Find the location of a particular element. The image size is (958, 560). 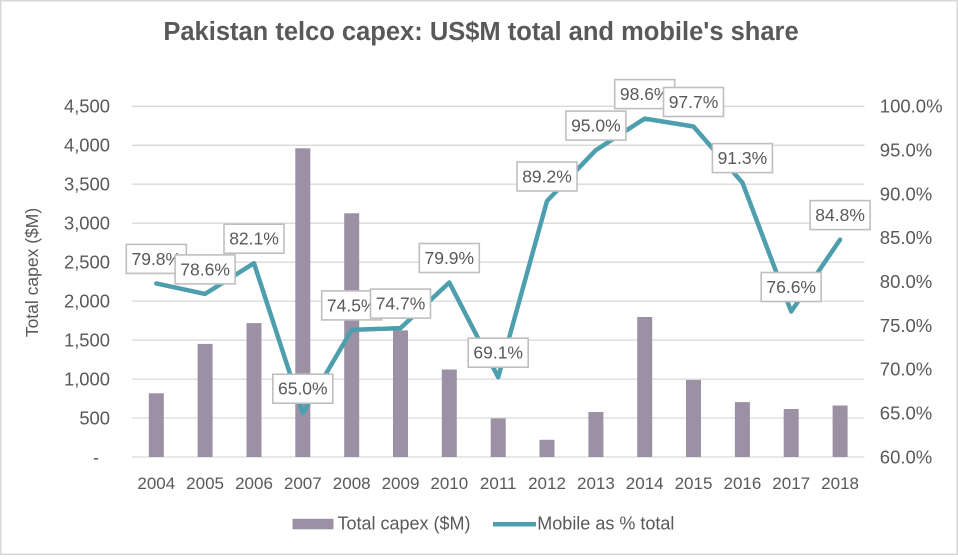

svg-text: 89.2% is located at coordinates (547, 177).